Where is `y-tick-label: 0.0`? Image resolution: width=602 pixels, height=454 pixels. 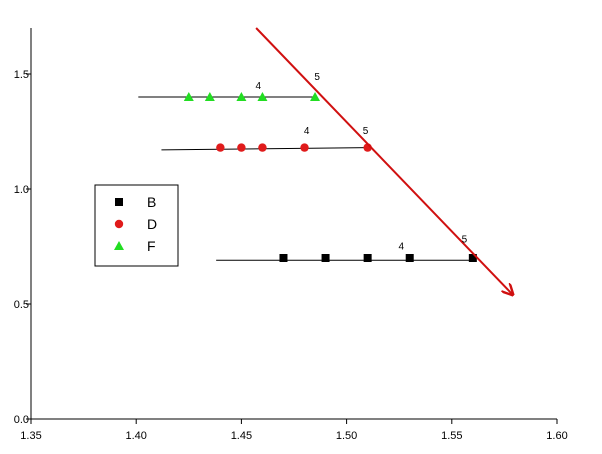
y-tick-label: 0.0 is located at coordinates (21, 420).